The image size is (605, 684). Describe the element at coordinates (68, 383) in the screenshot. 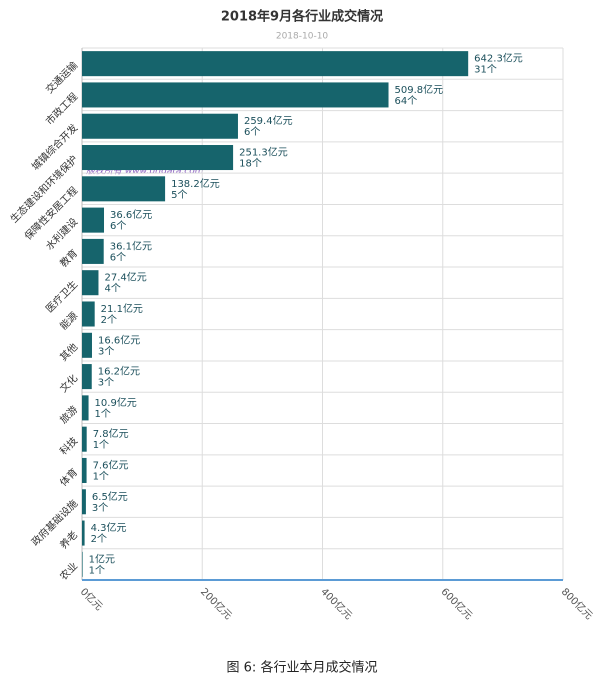

I see `y-tick-label: 文化` at that location.